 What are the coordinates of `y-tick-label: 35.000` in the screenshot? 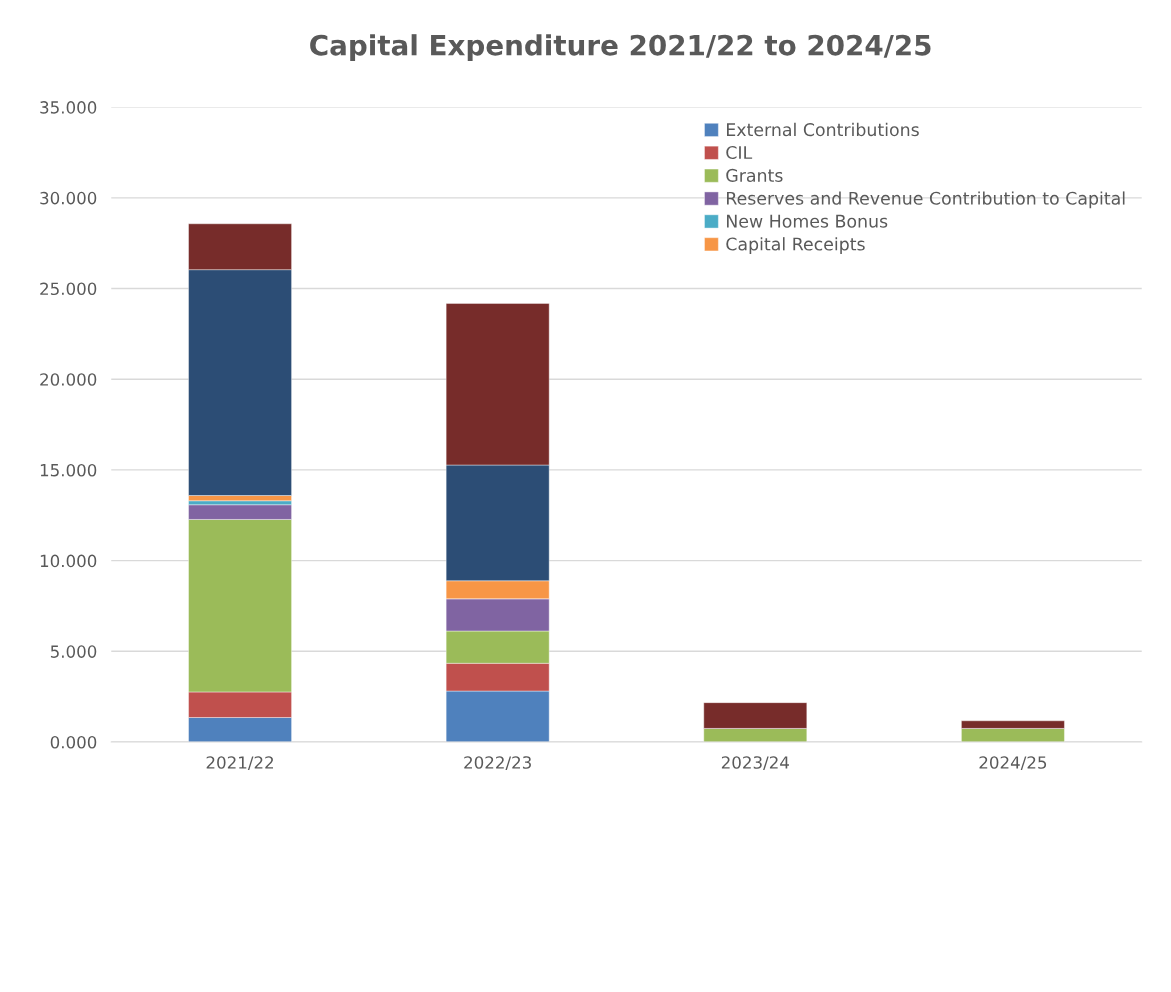 It's located at (68, 107).